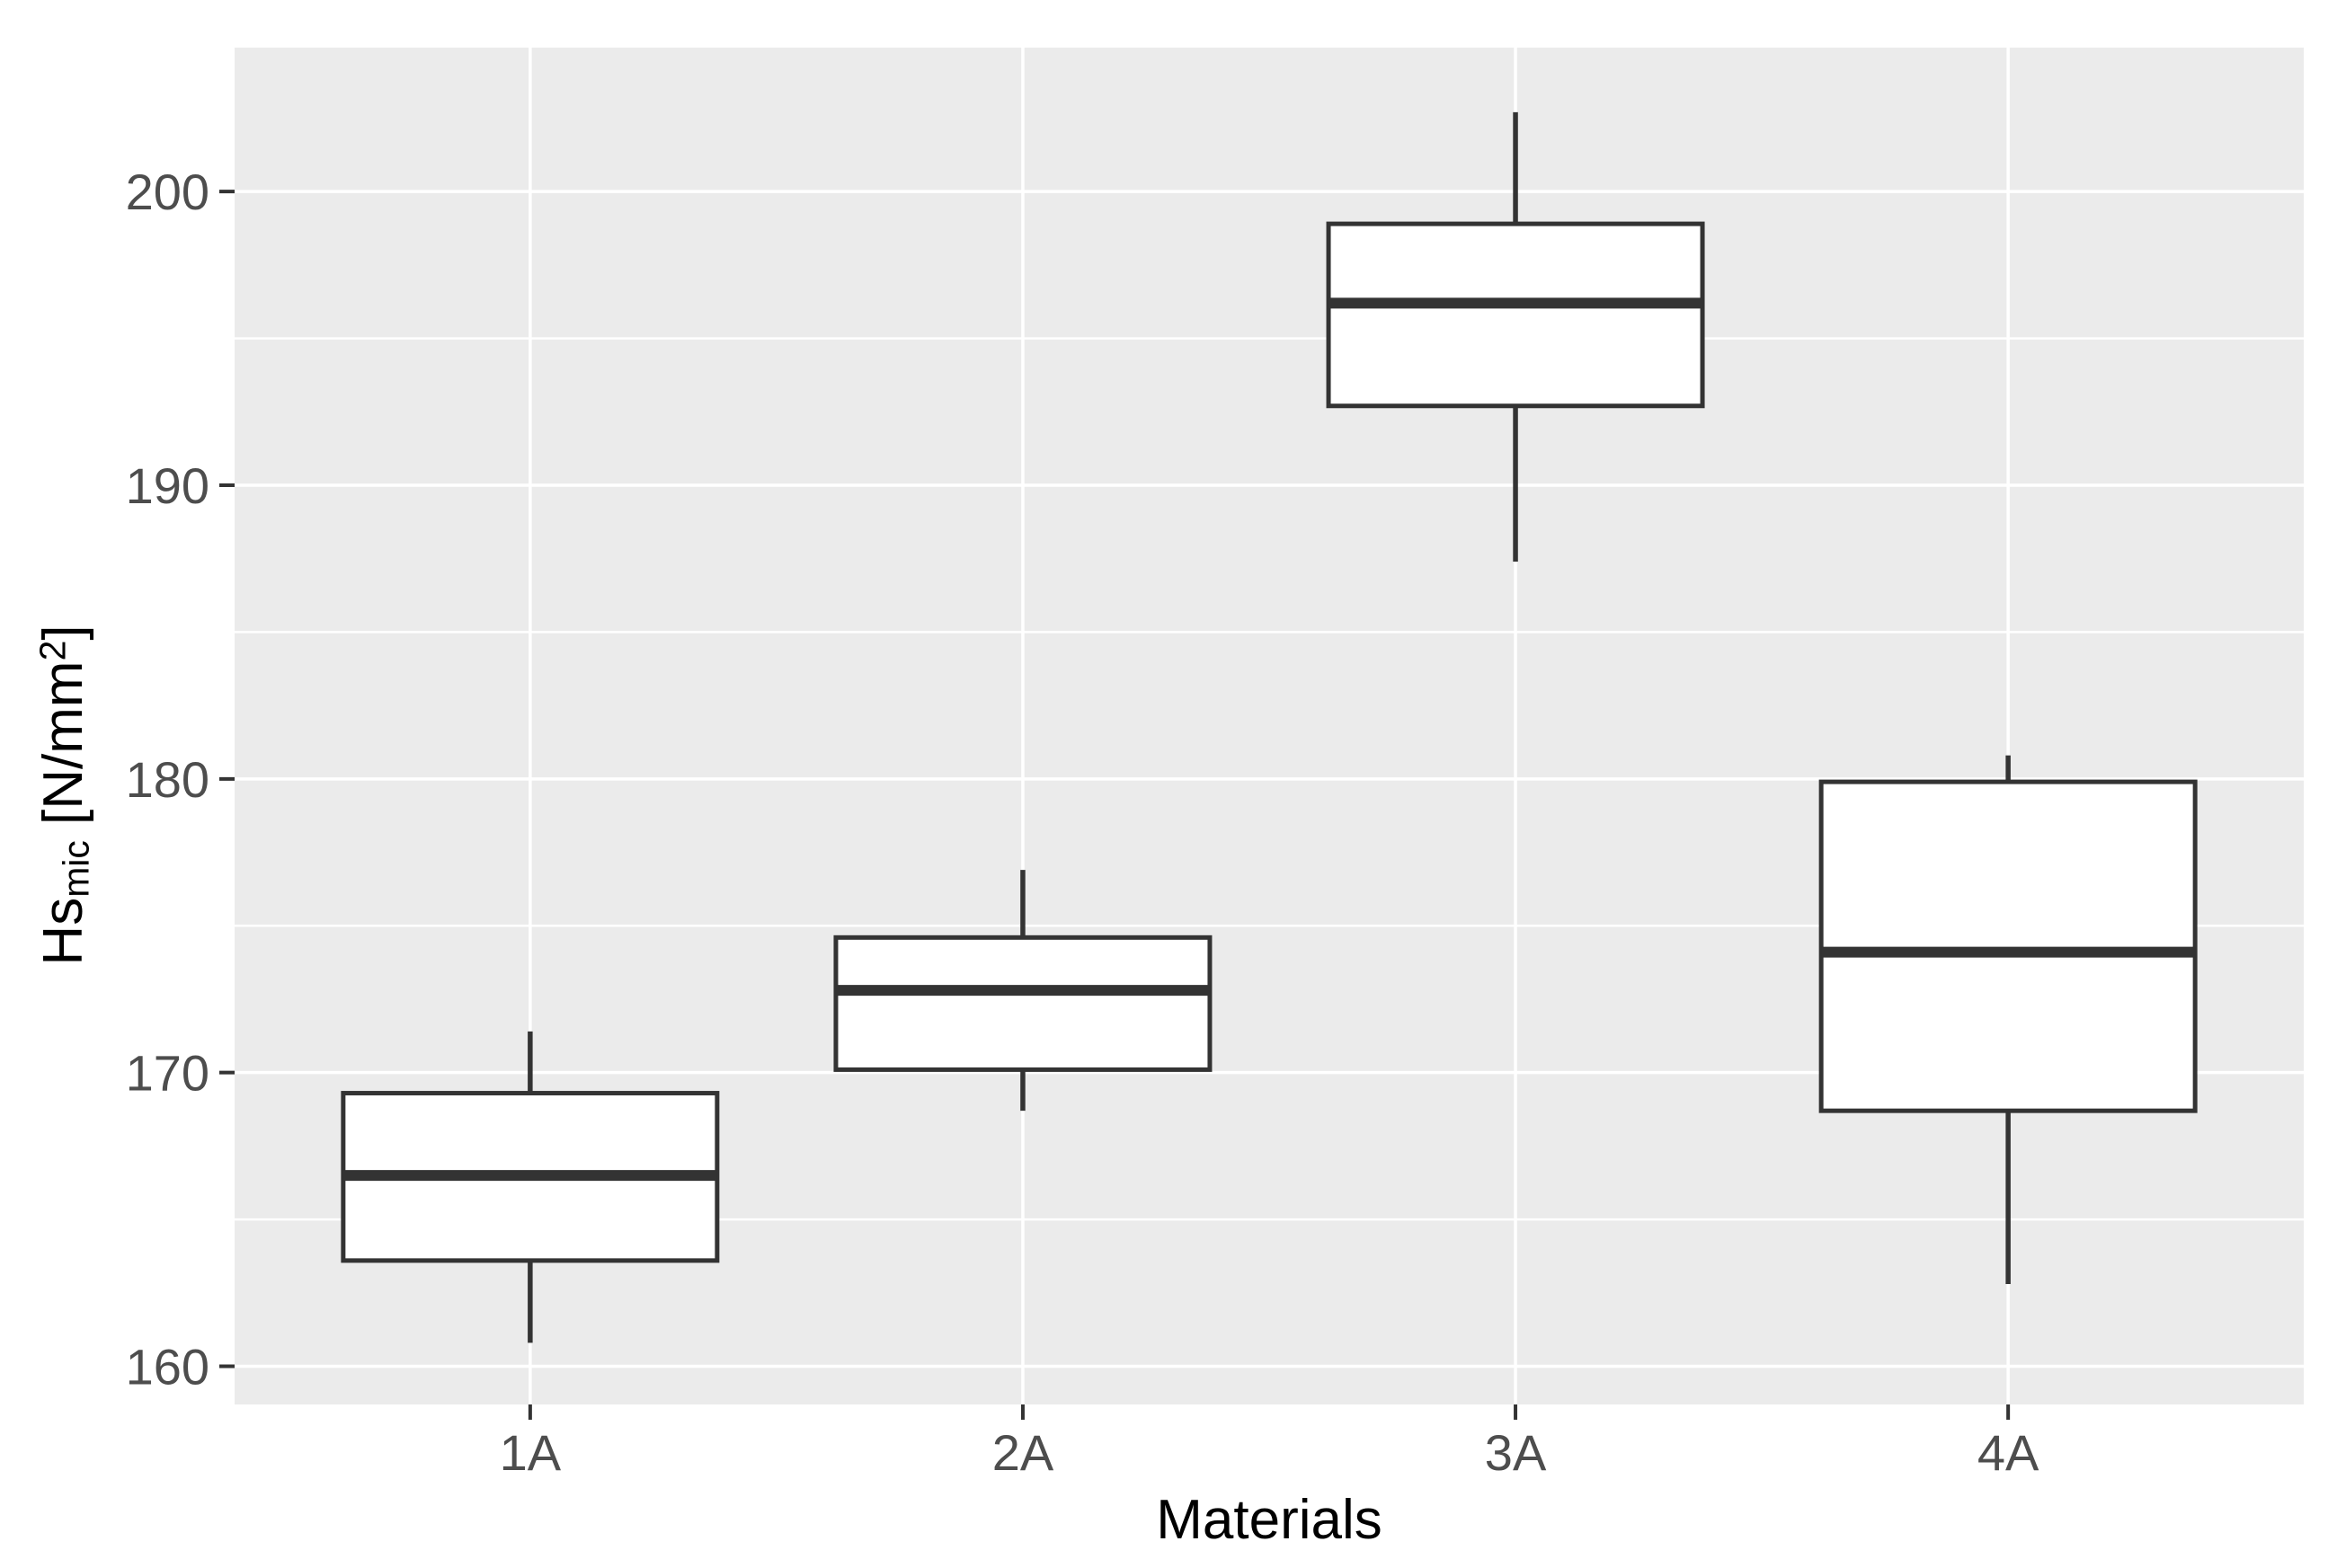  What do you see at coordinates (1269, 1520) in the screenshot?
I see `x-axis-title: Materials` at bounding box center [1269, 1520].